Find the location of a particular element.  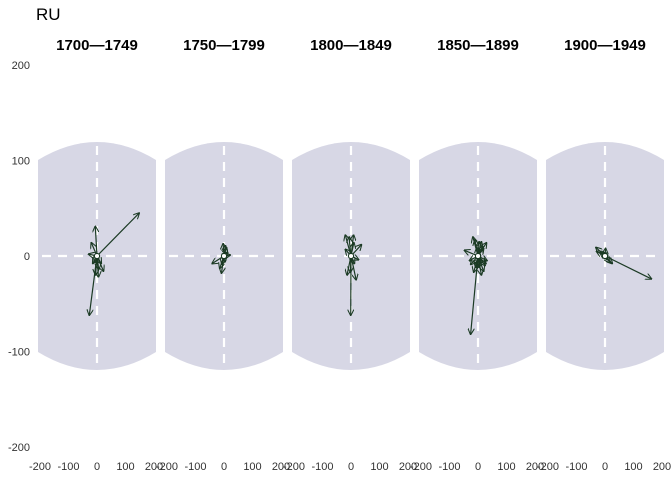

panel-title: 1900—1949 is located at coordinates (605, 45).